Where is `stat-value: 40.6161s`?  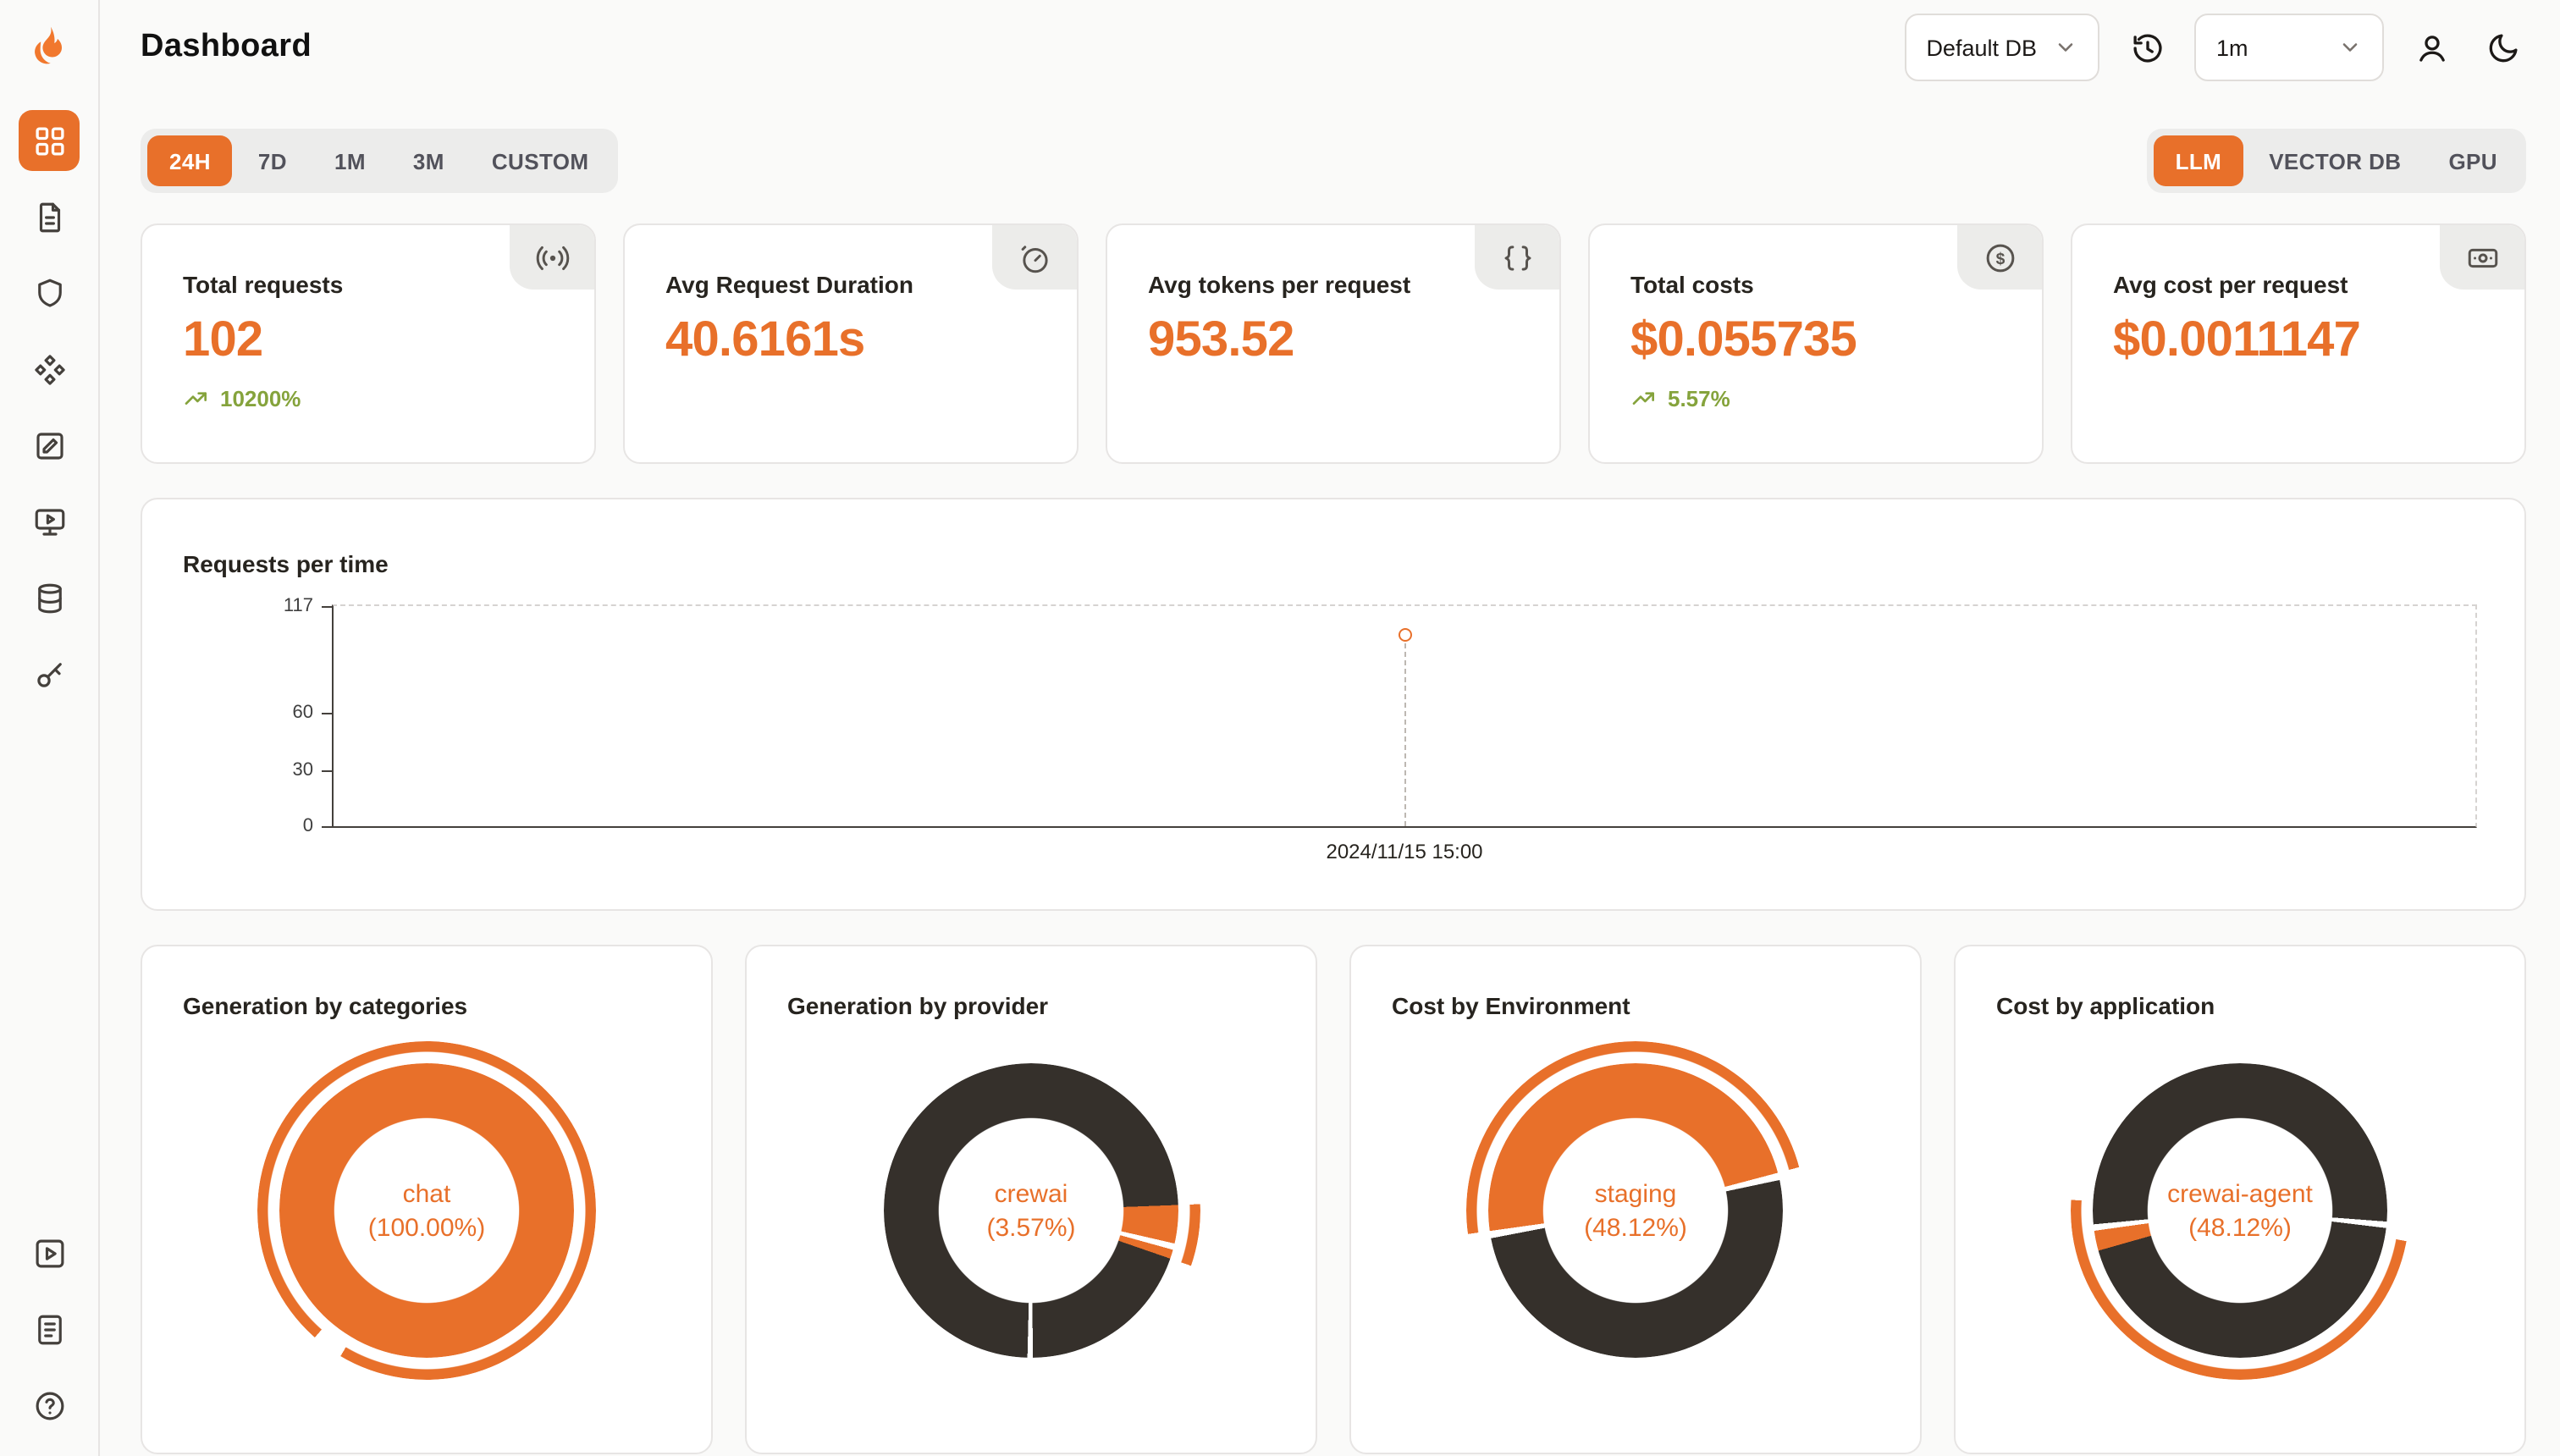
stat-value: 40.6161s is located at coordinates (765, 340).